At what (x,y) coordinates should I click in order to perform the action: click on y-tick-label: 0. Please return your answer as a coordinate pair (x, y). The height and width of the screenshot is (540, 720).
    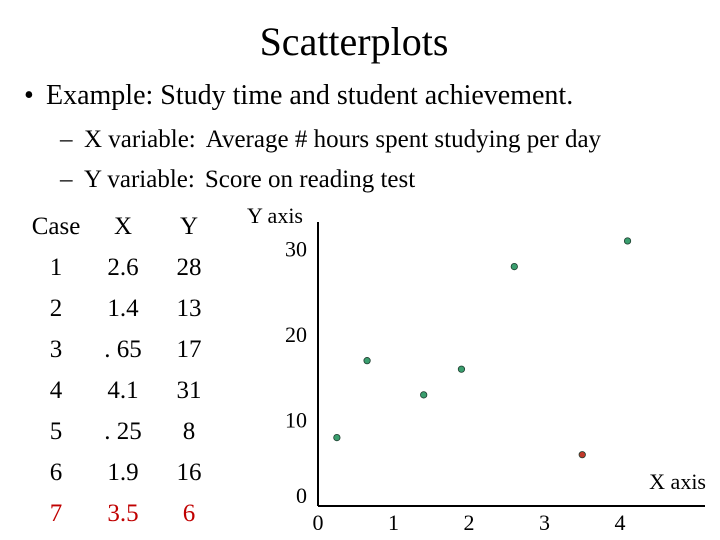
    Looking at the image, I should click on (301, 495).